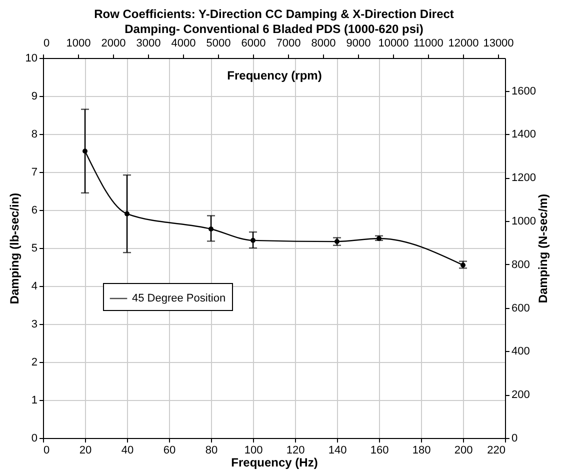 This screenshot has width=563, height=473. I want to click on x-tick-label: 120, so click(295, 450).